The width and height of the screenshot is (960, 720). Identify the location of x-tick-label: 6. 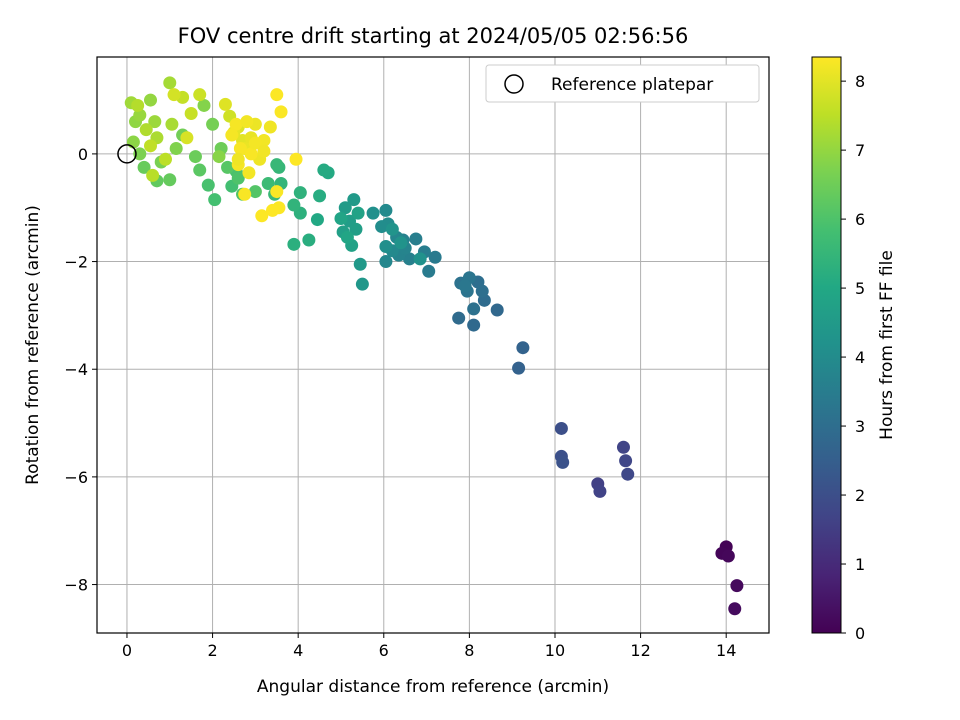
(384, 650).